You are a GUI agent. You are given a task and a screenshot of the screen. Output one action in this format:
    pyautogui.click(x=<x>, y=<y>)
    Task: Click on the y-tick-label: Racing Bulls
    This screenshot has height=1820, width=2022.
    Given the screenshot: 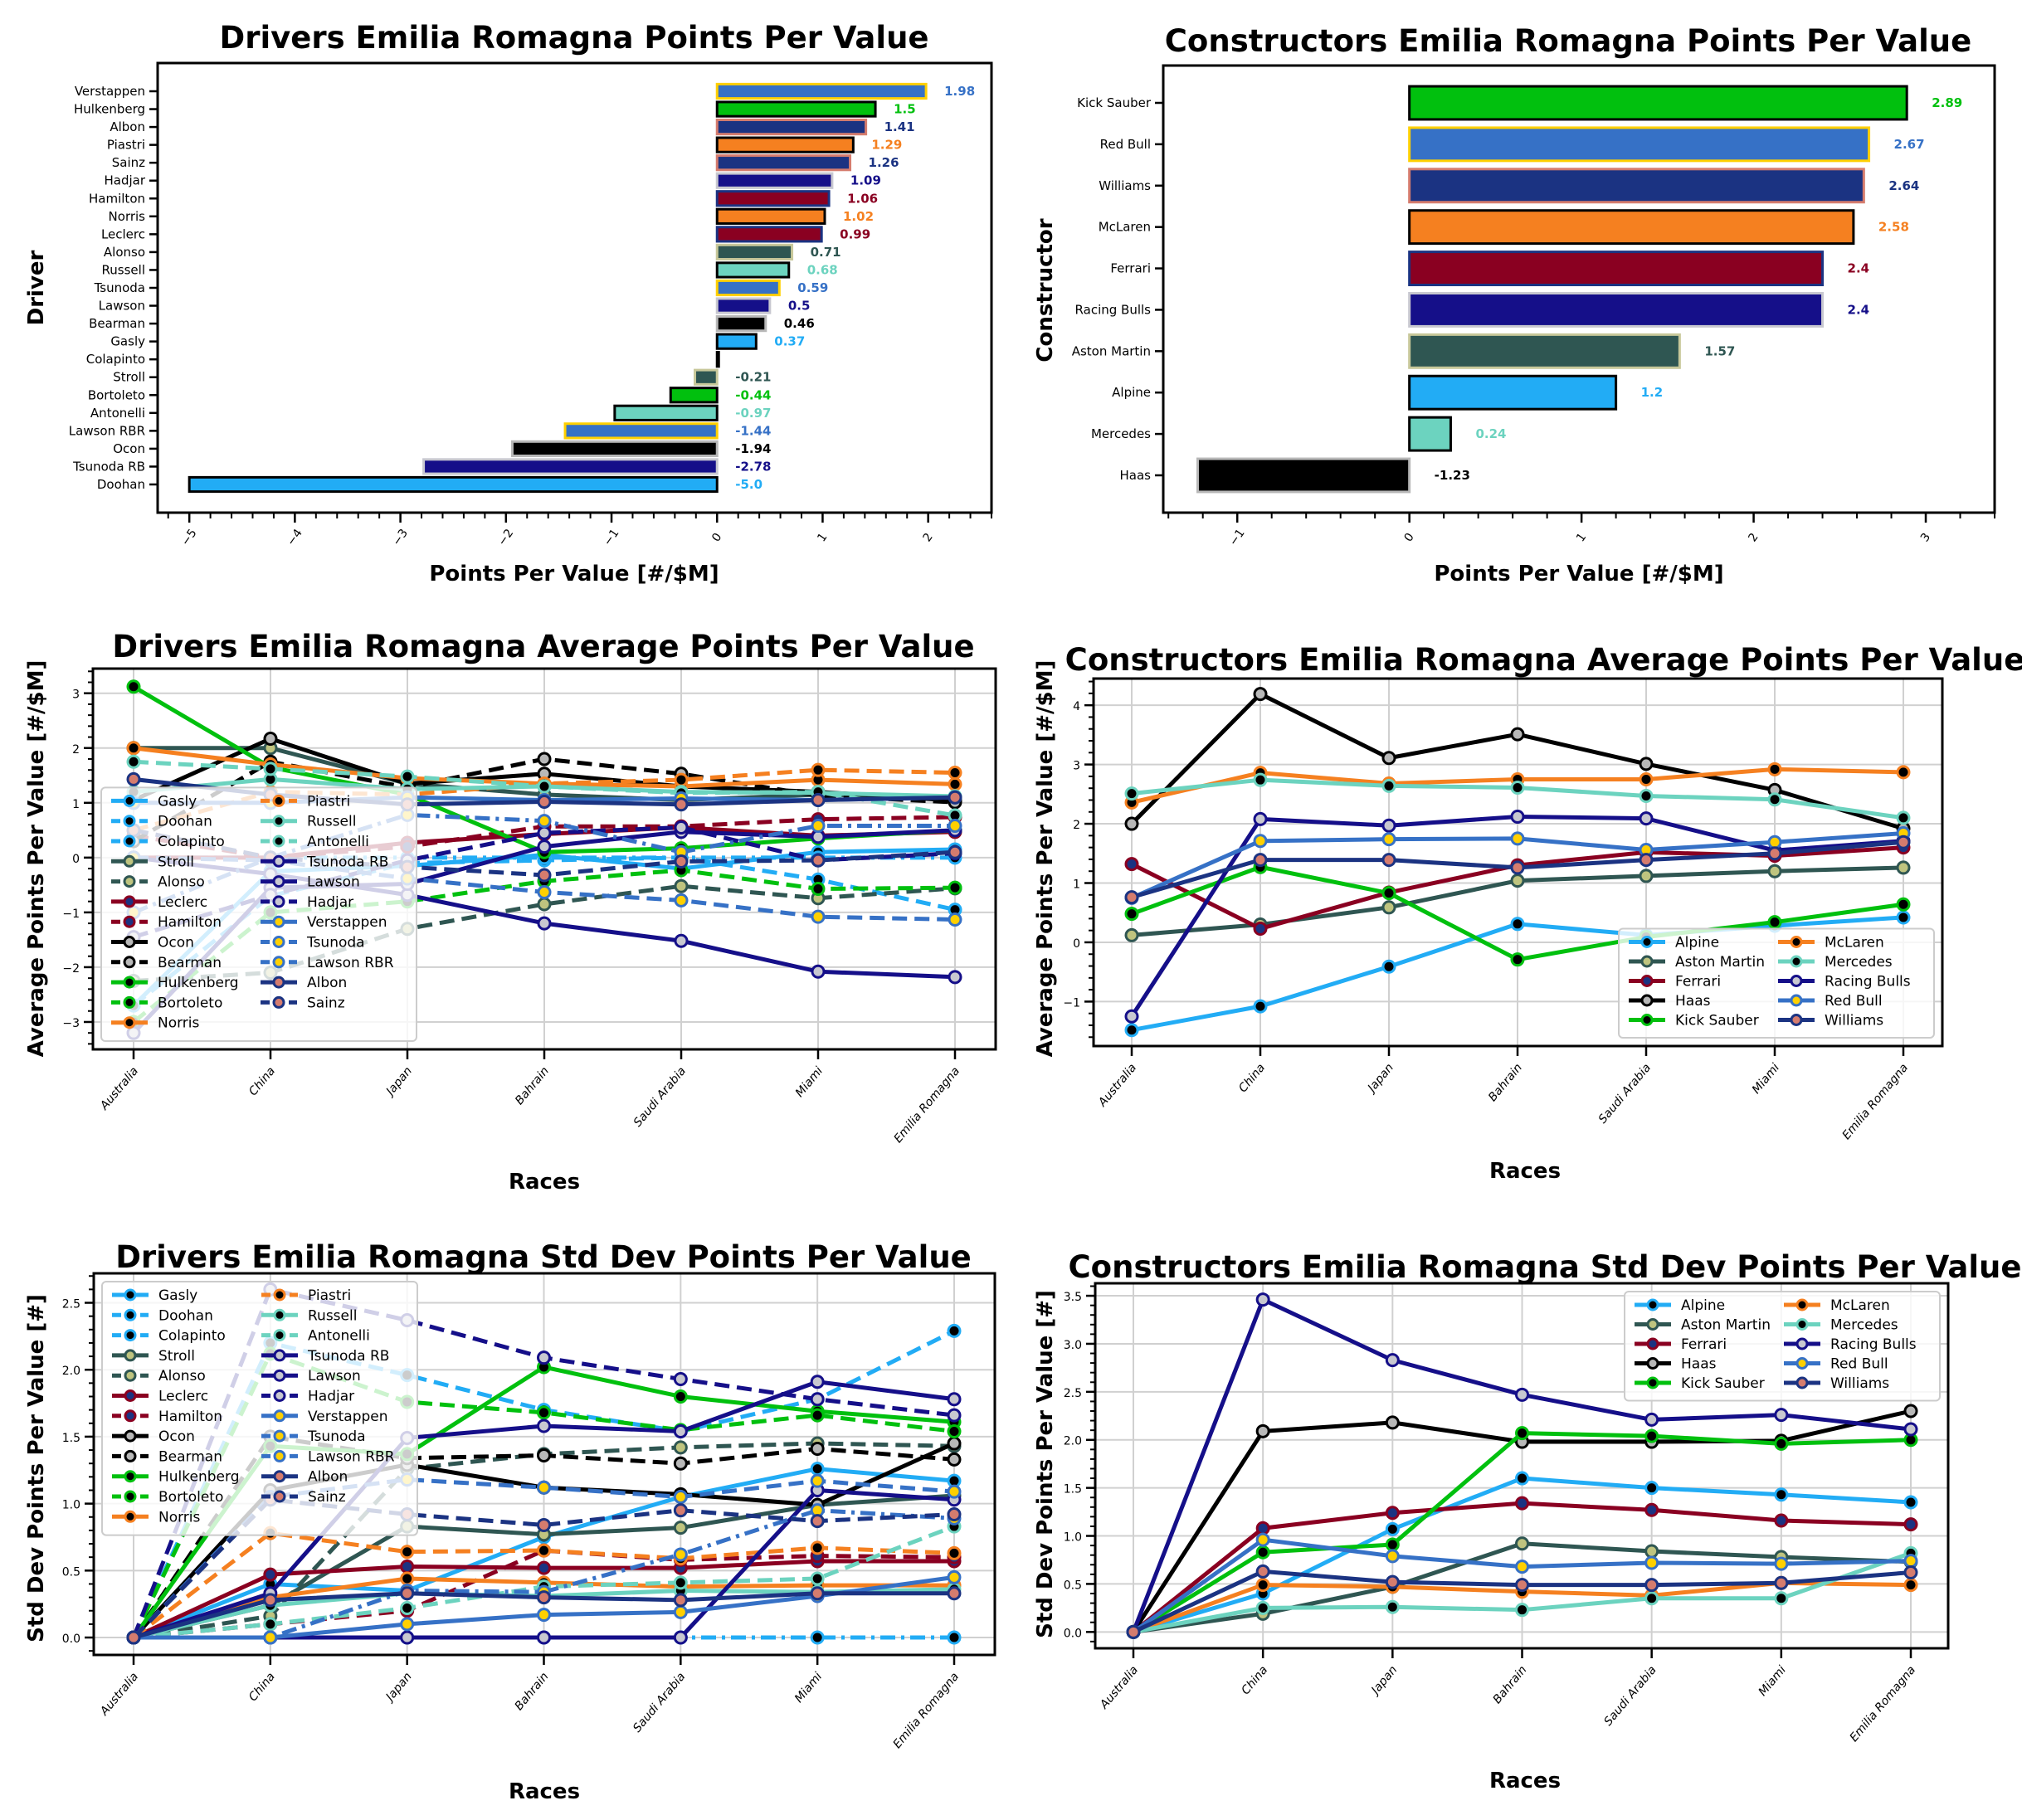 What is the action you would take?
    pyautogui.click(x=1113, y=309)
    